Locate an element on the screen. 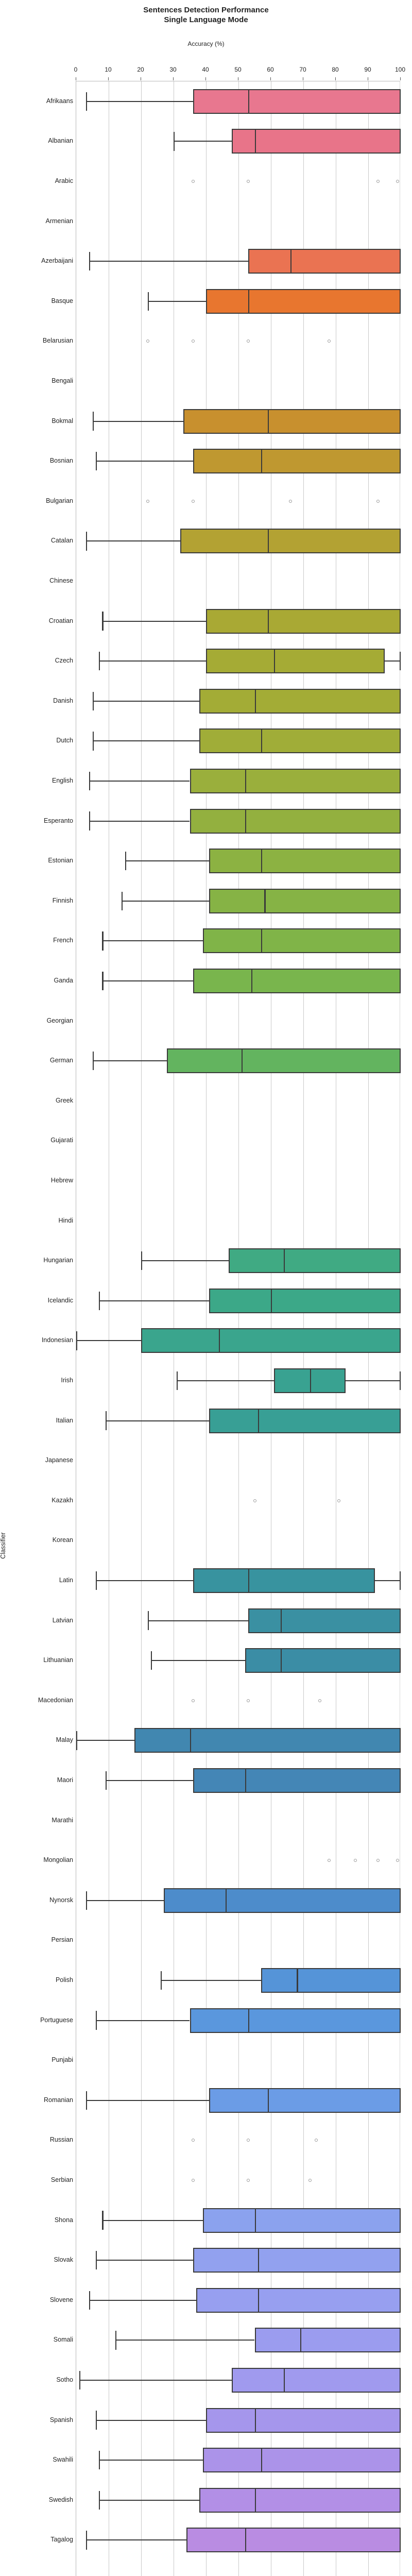 The image size is (412, 2576). y-axis-tick-label: Croatian is located at coordinates (60, 620).